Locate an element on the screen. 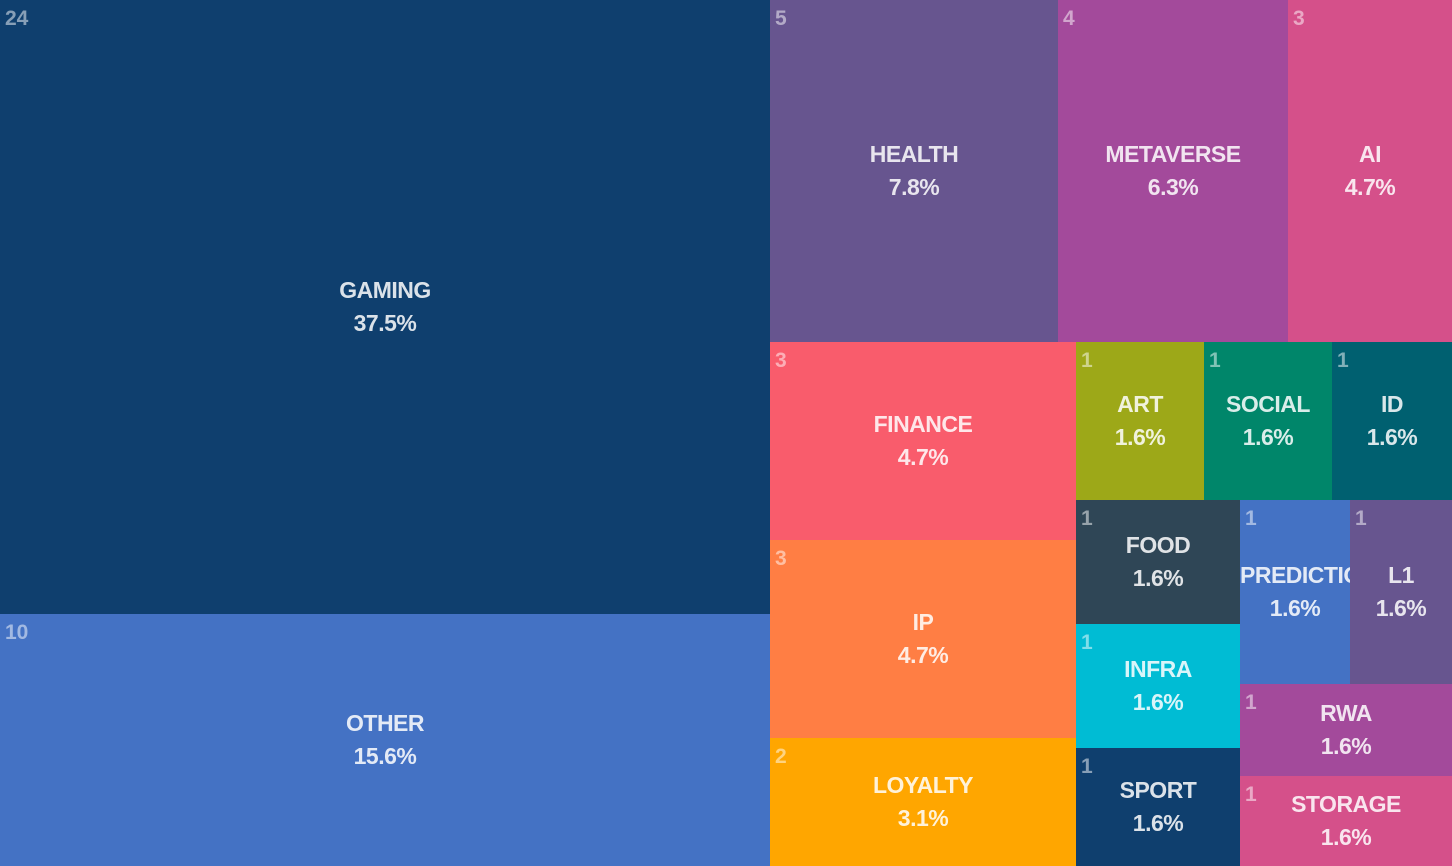  tile-count: 5 is located at coordinates (781, 18).